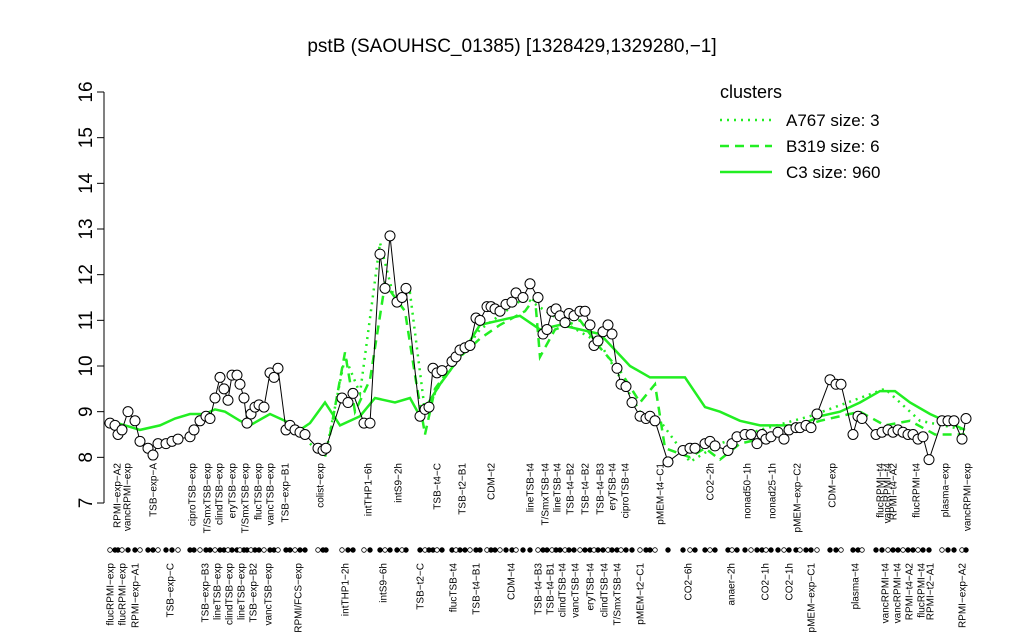 Image resolution: width=1024 pixels, height=640 pixels. What do you see at coordinates (751, 92) in the screenshot?
I see `legend-title: clusters` at bounding box center [751, 92].